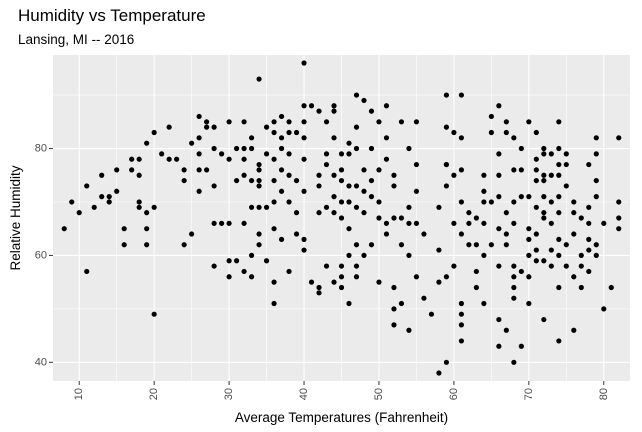  What do you see at coordinates (229, 394) in the screenshot?
I see `x-tick-label: 30` at bounding box center [229, 394].